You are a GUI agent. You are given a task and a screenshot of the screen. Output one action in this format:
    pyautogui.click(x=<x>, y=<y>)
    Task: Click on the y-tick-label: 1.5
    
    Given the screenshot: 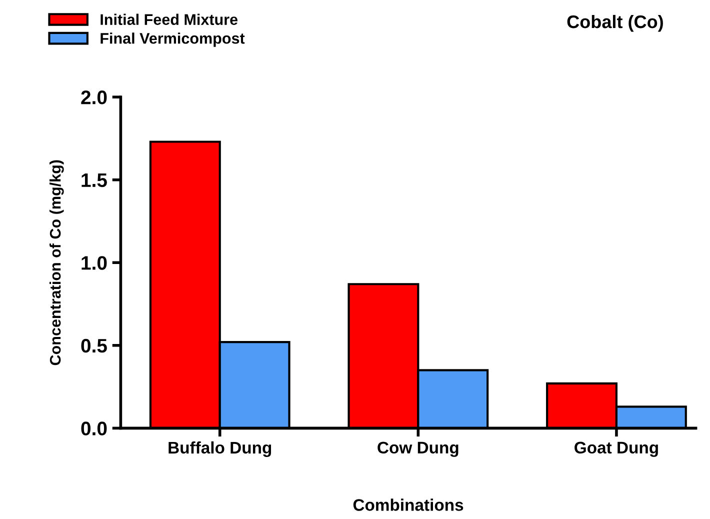 What is the action you would take?
    pyautogui.click(x=94, y=181)
    